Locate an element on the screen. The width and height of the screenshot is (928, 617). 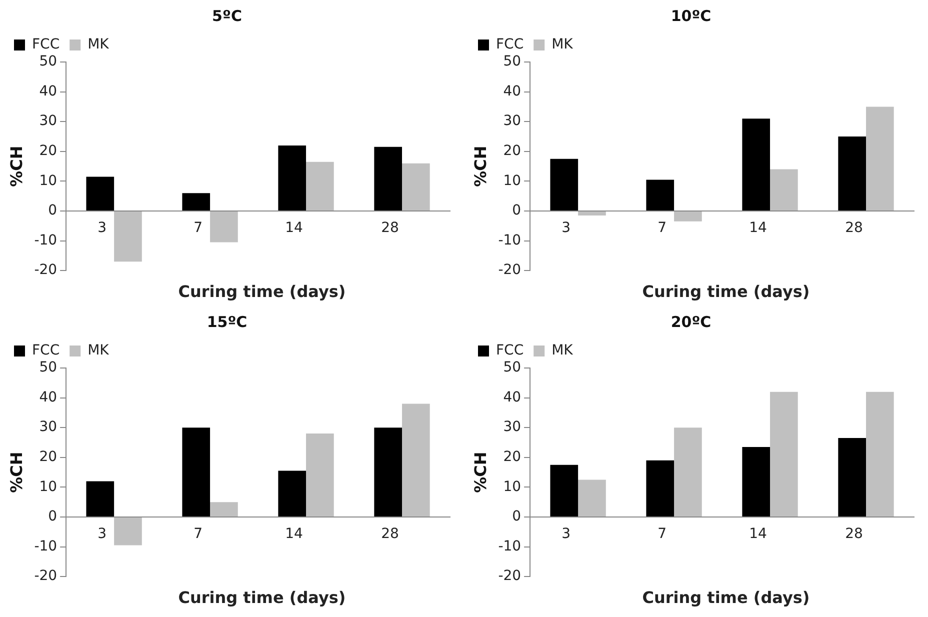
chart-title: 10ºC is located at coordinates (691, 15).